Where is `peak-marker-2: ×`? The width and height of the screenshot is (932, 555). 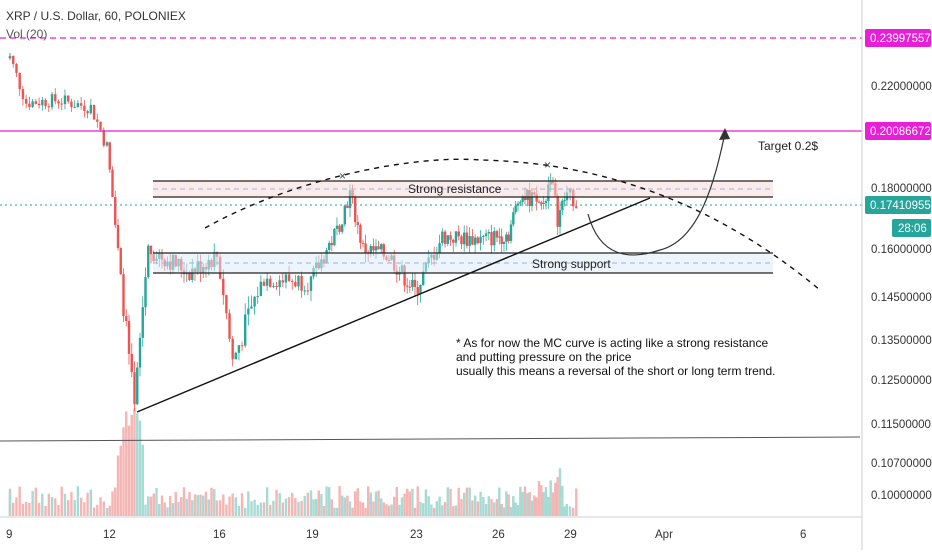
peak-marker-2: × is located at coordinates (547, 165).